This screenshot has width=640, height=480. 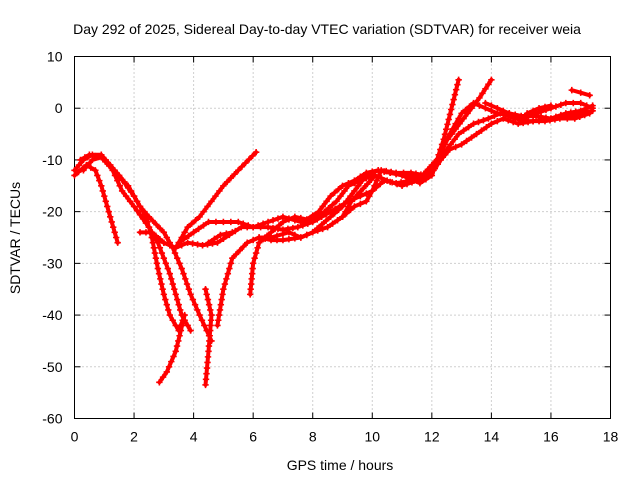 What do you see at coordinates (194, 437) in the screenshot?
I see `x-tick-label: 4` at bounding box center [194, 437].